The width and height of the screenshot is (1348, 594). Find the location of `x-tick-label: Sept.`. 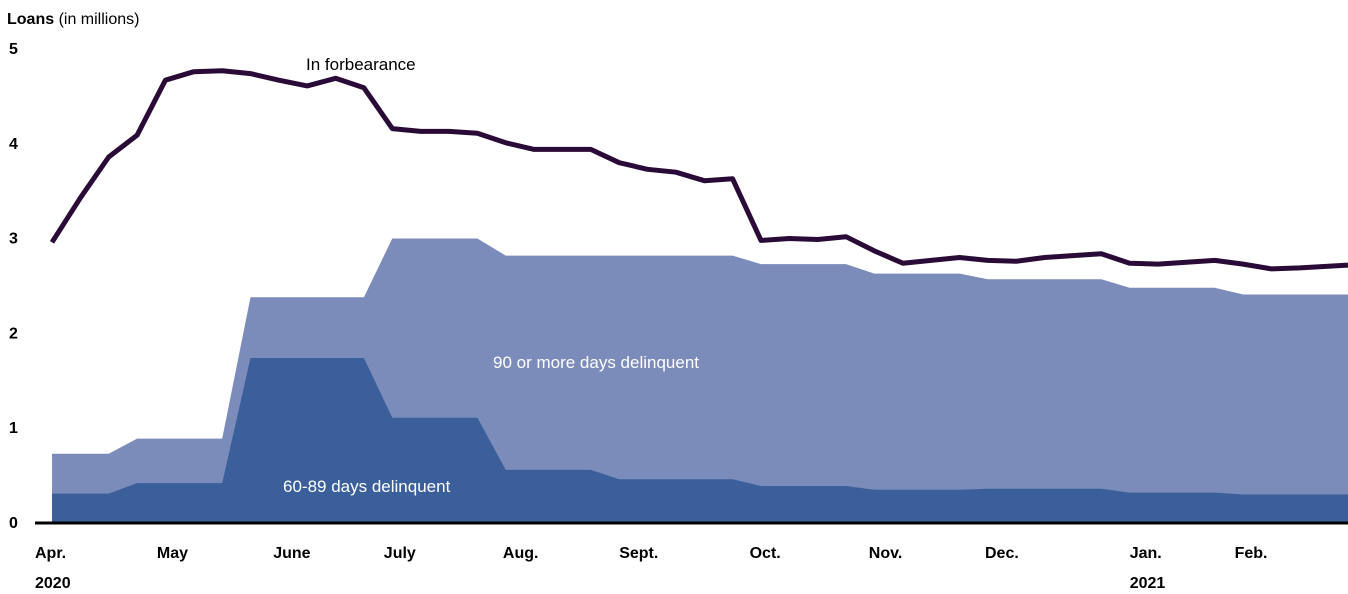

x-tick-label: Sept. is located at coordinates (638, 553).